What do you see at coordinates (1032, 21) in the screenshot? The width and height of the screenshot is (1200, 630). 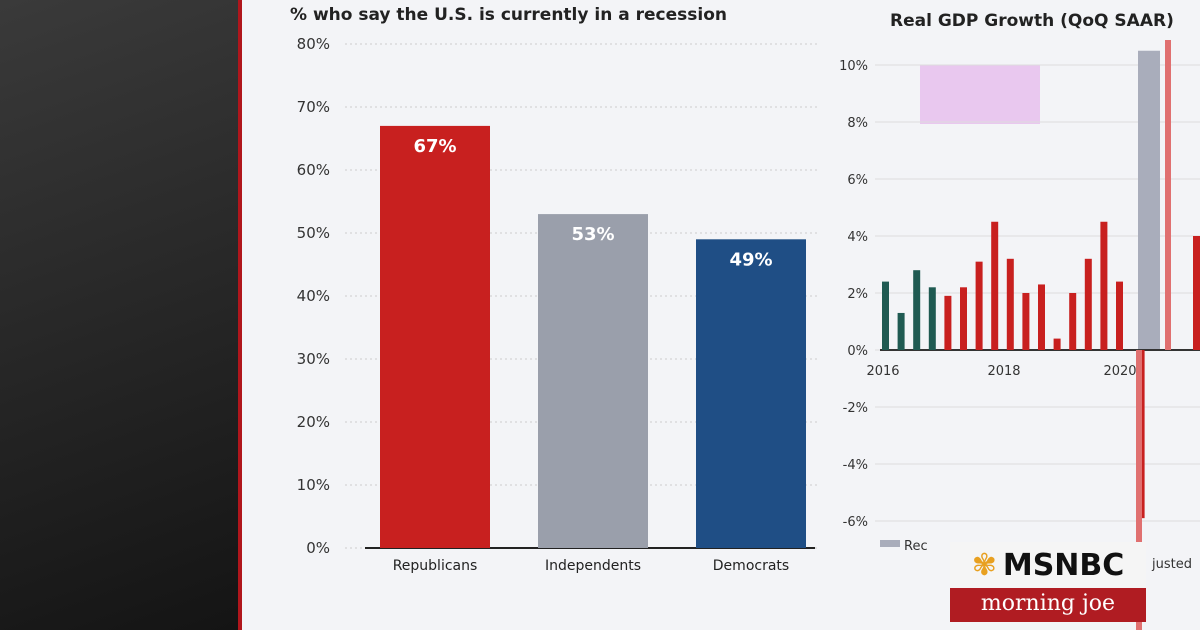 I see `chart-title: Real GDP Growth (QoQ SAAR)` at bounding box center [1032, 21].